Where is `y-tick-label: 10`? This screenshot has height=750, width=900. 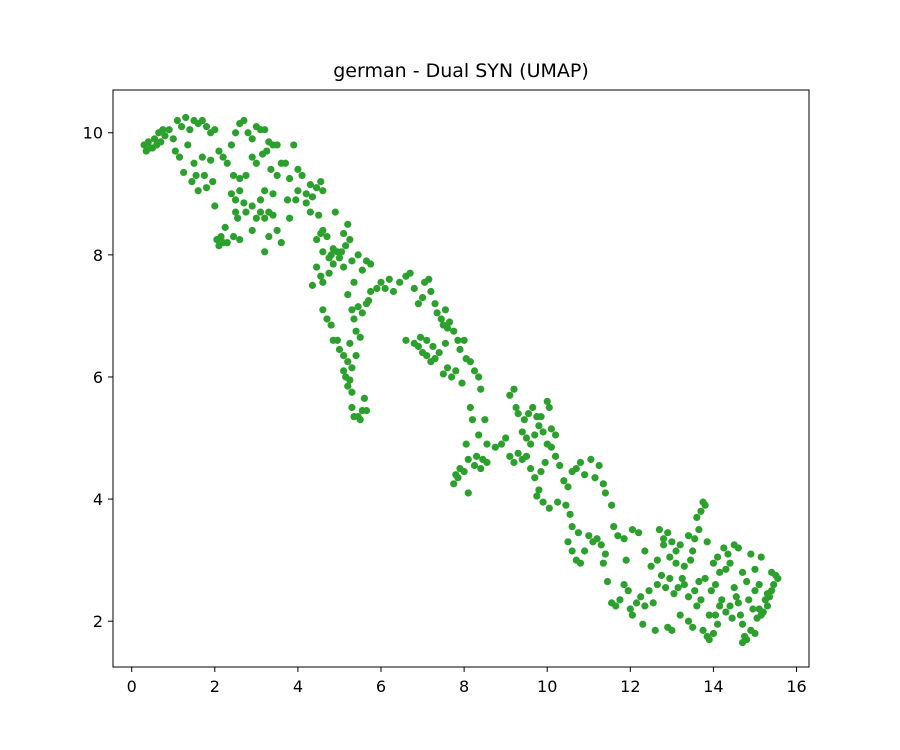
y-tick-label: 10 is located at coordinates (93, 133).